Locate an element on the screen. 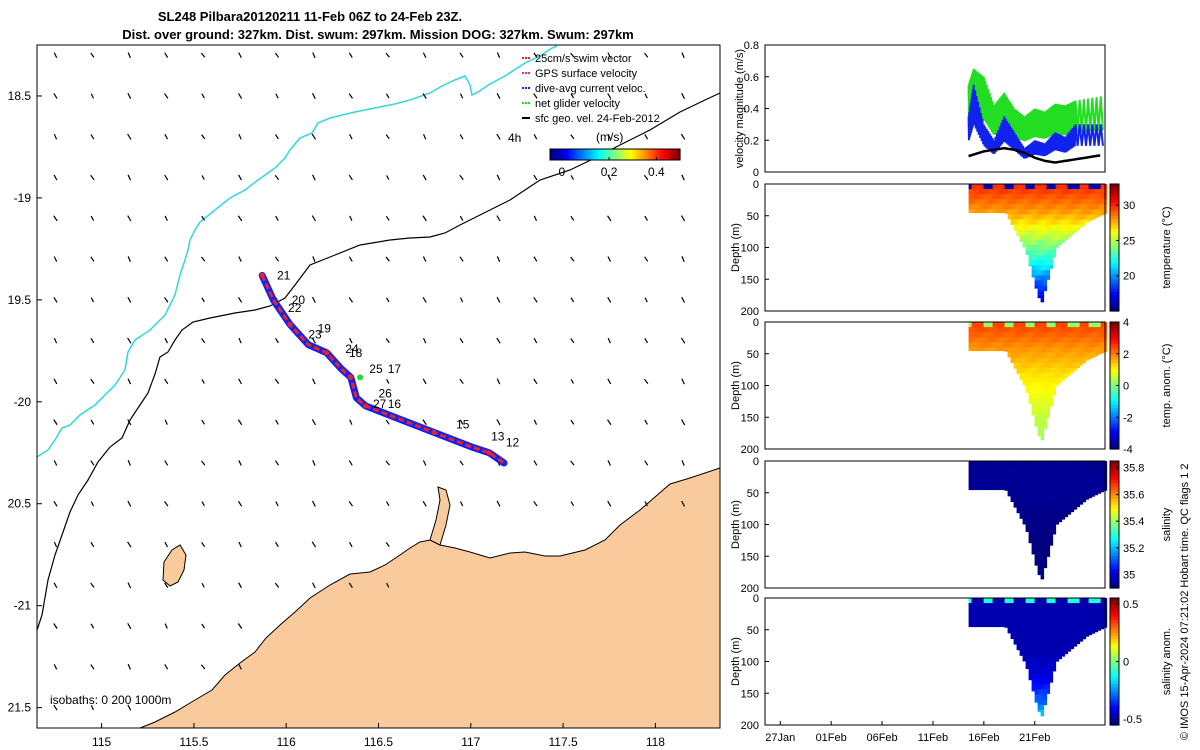 The image size is (1200, 750). day-label: 13 is located at coordinates (498, 437).